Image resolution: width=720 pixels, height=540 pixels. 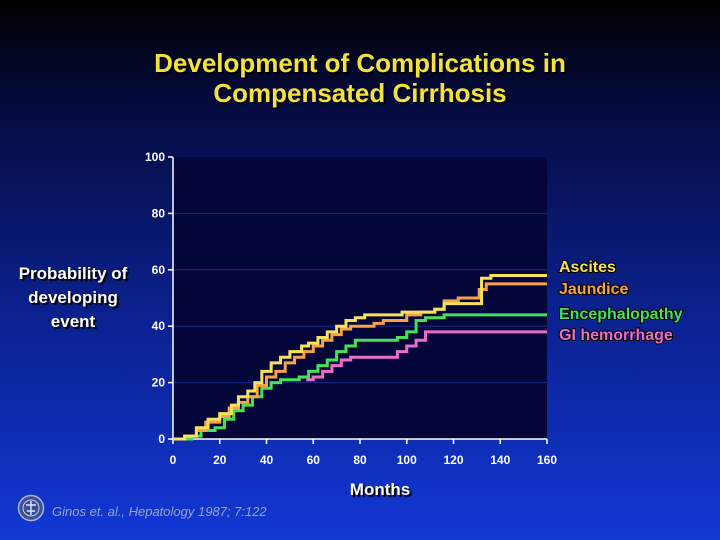 I want to click on legend-label-jaundice: Jaundice, so click(x=593, y=289).